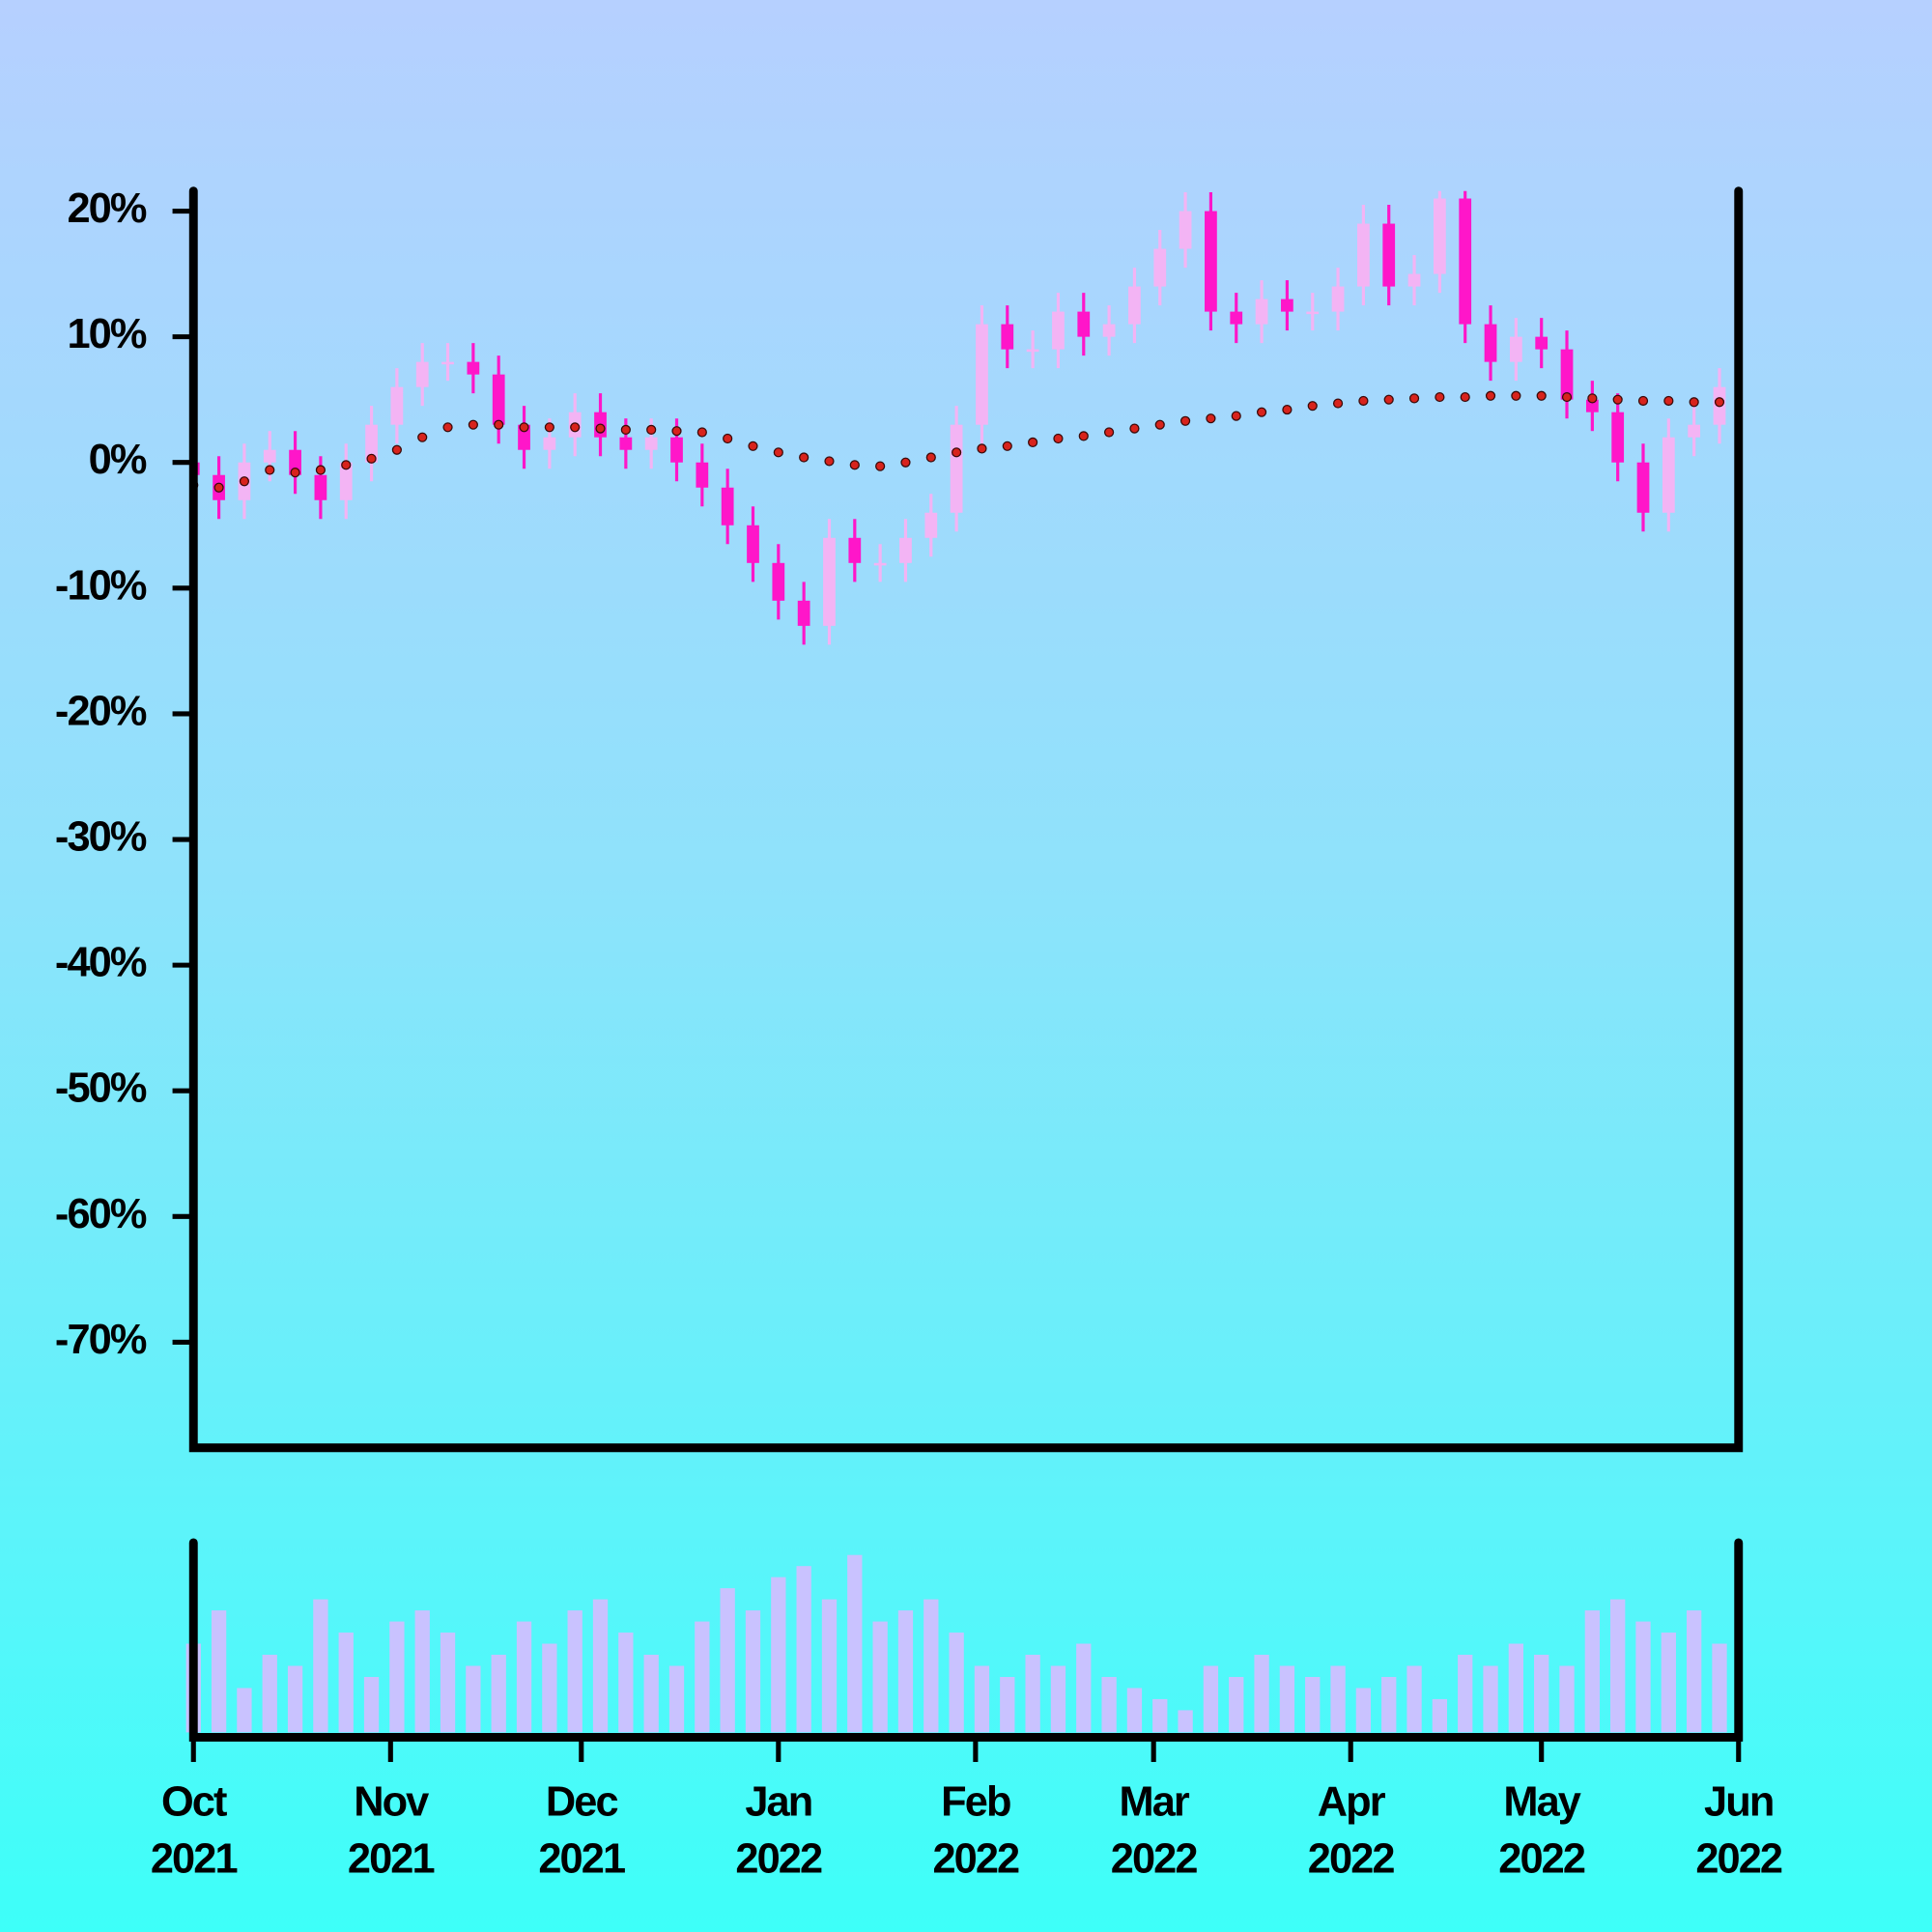 The width and height of the screenshot is (1932, 1932). What do you see at coordinates (101, 963) in the screenshot?
I see `y-tick-label: -40%` at bounding box center [101, 963].